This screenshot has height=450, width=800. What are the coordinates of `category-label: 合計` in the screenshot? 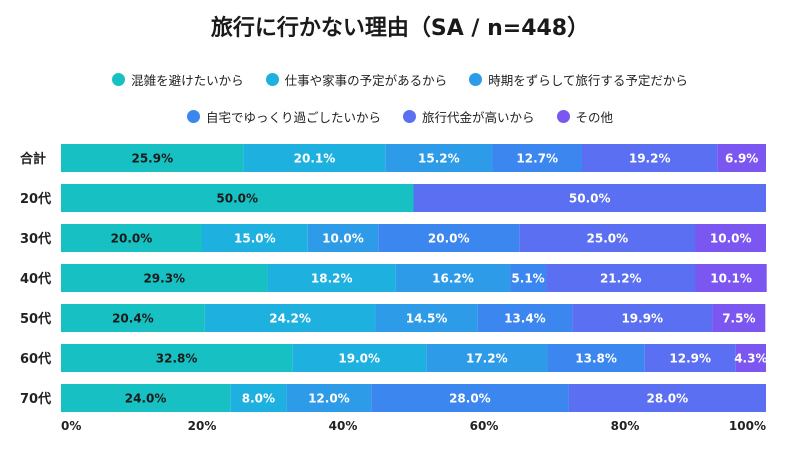 It's located at (33, 159).